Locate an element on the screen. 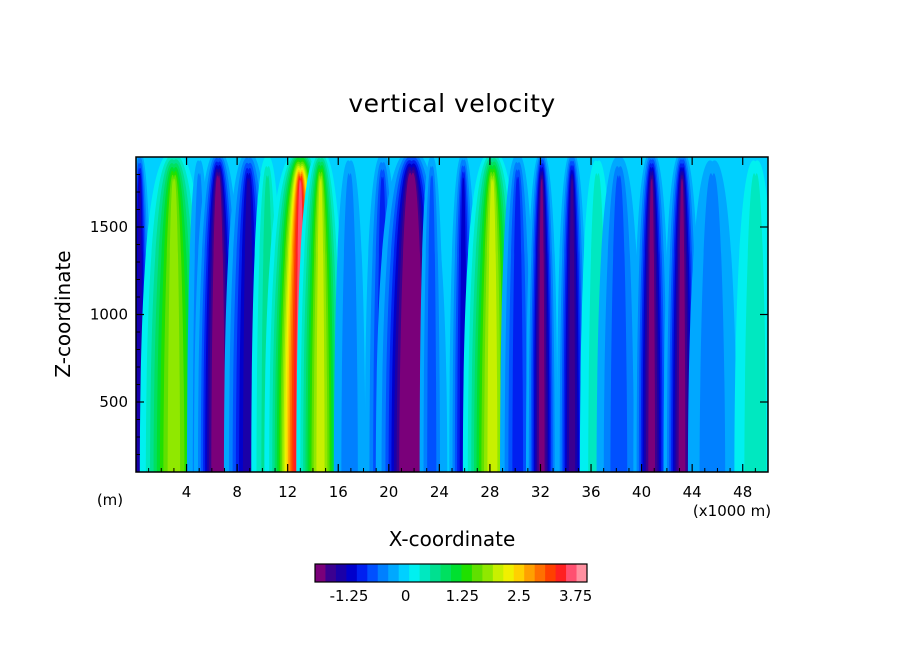  colorbar-tick-label: 2.5 is located at coordinates (519, 596).